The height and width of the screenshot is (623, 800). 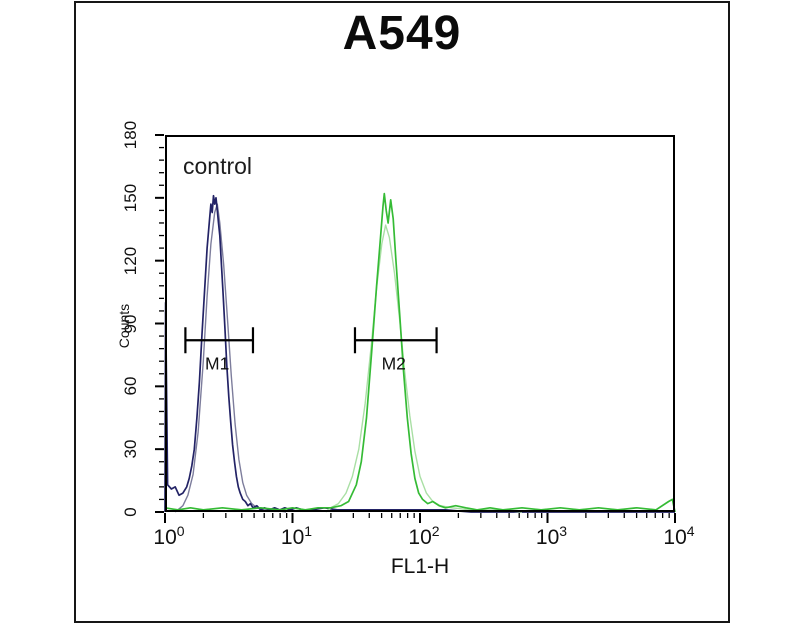 I want to click on series-stained-green-pale, so click(x=424, y=368).